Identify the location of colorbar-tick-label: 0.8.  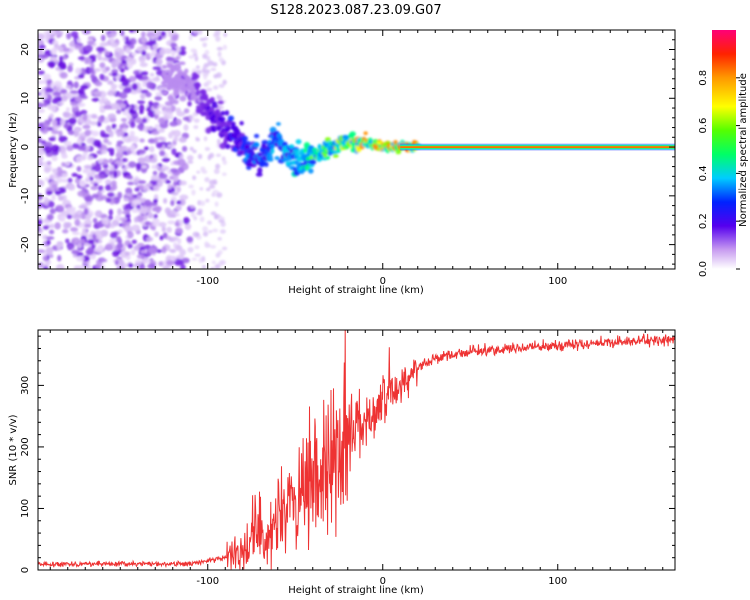
(703, 78).